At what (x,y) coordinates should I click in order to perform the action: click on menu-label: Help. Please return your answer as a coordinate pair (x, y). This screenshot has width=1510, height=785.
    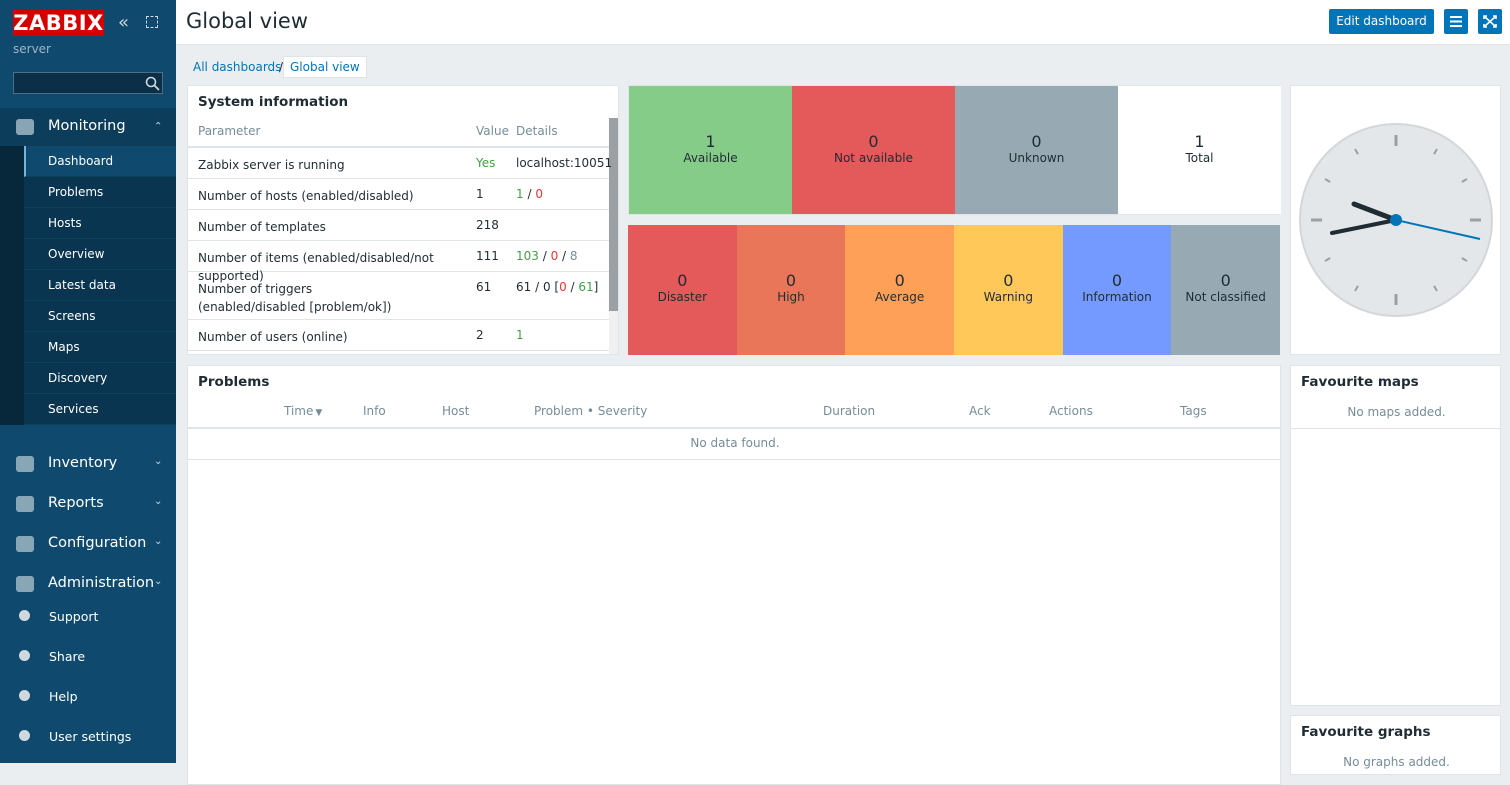
    Looking at the image, I should click on (63, 696).